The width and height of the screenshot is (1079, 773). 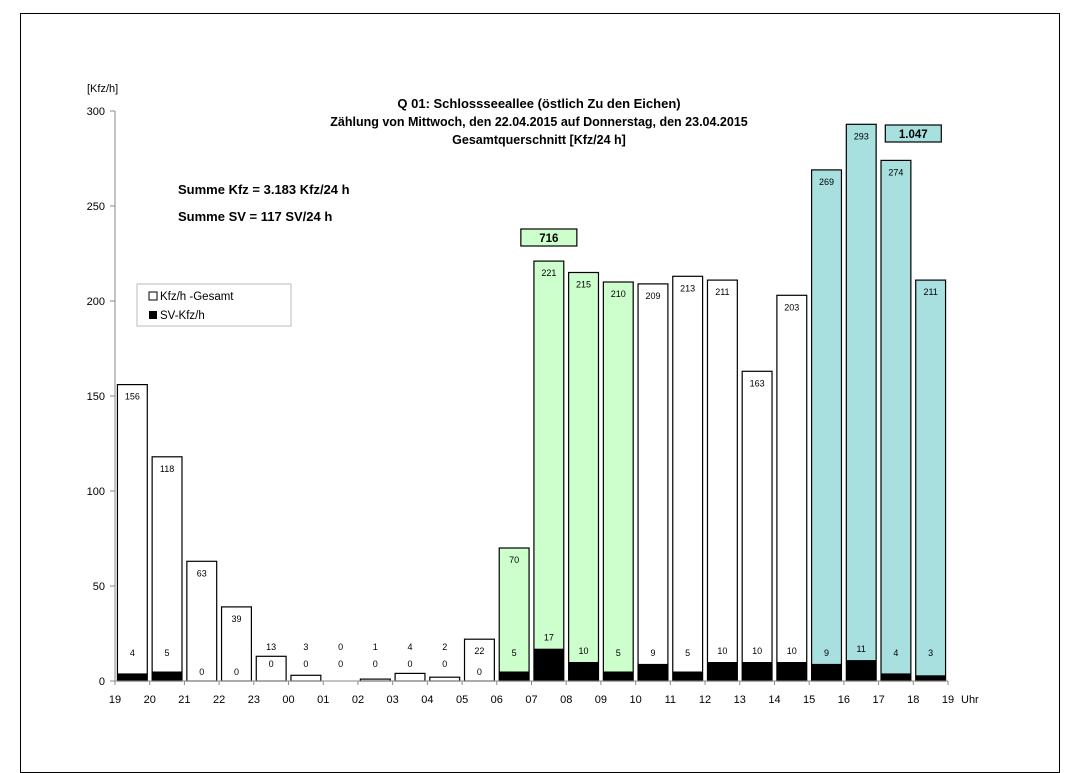 I want to click on sv-value-label: 3, so click(x=930, y=653).